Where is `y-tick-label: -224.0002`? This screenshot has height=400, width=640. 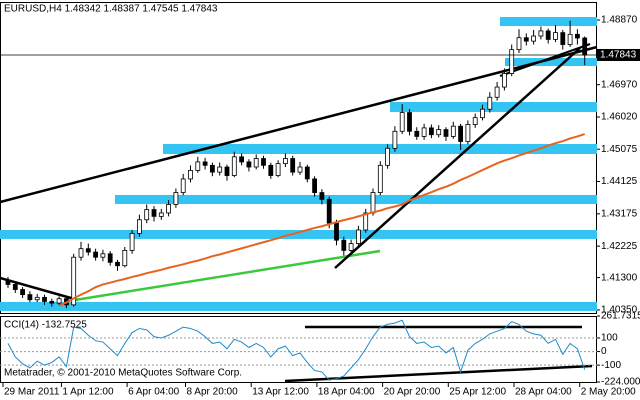
y-tick-label: -224.0002 is located at coordinates (620, 382).